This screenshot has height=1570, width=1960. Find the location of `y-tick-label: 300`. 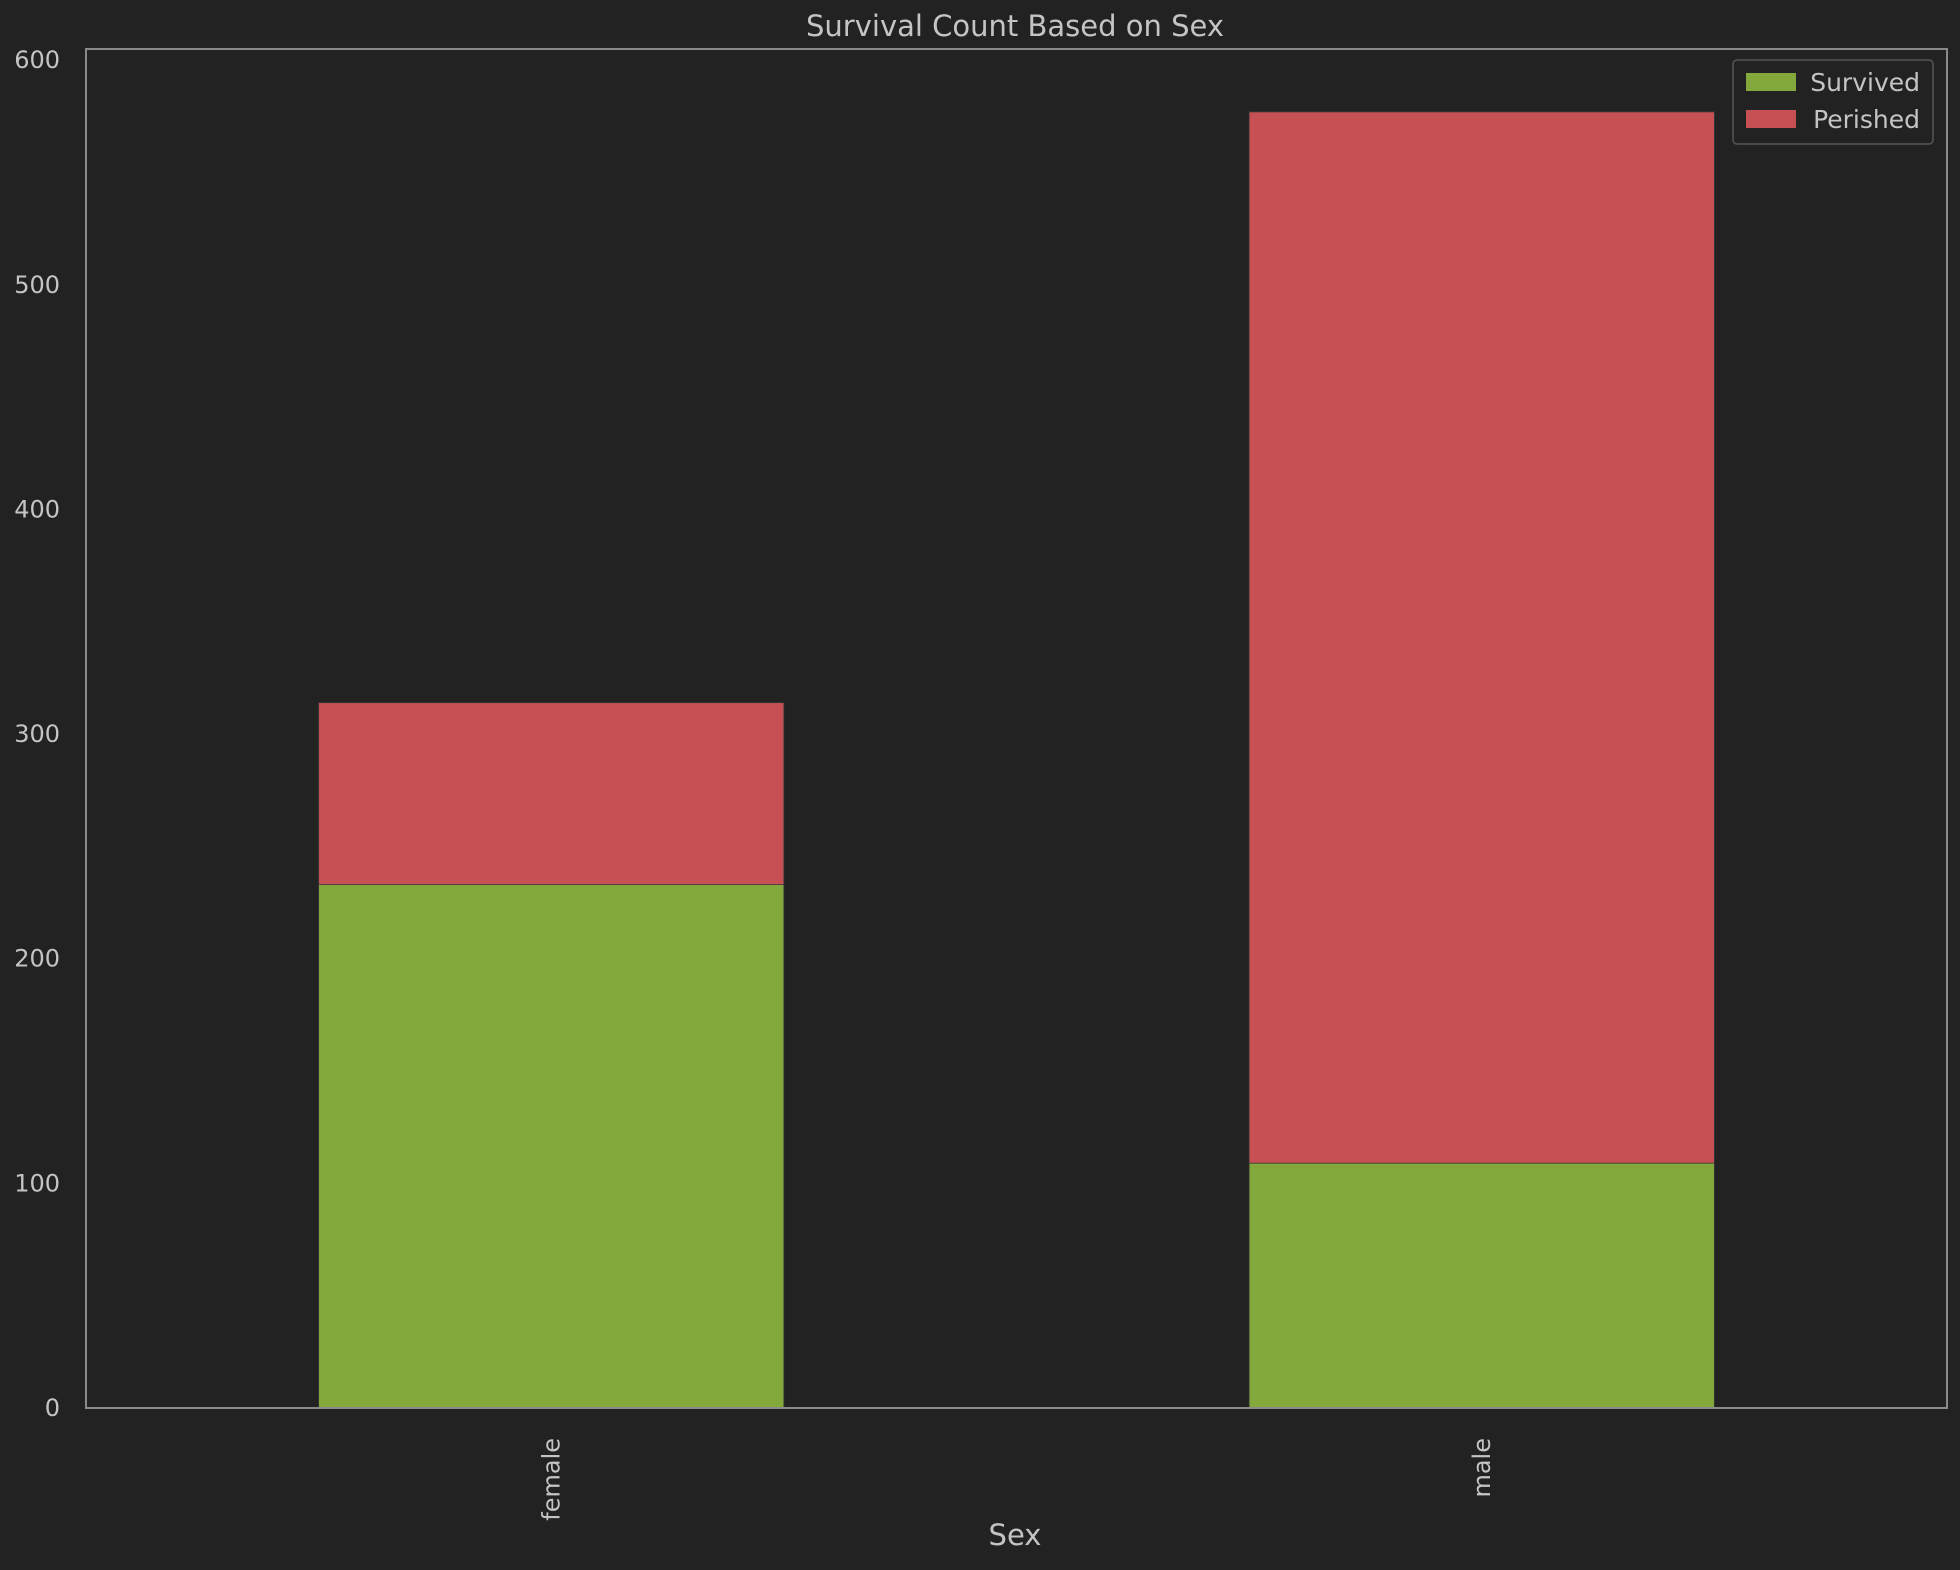

y-tick-label: 300 is located at coordinates (37, 734).